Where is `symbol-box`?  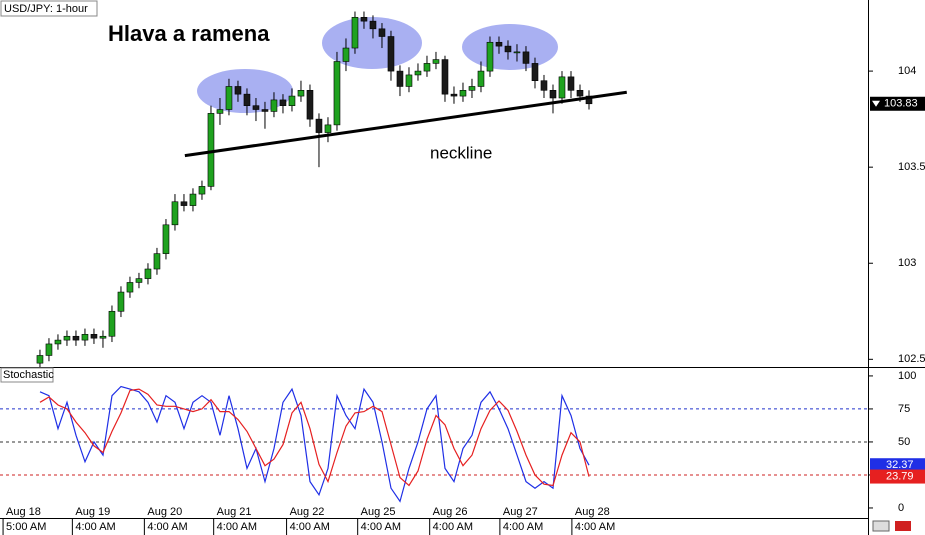 symbol-box is located at coordinates (49, 8).